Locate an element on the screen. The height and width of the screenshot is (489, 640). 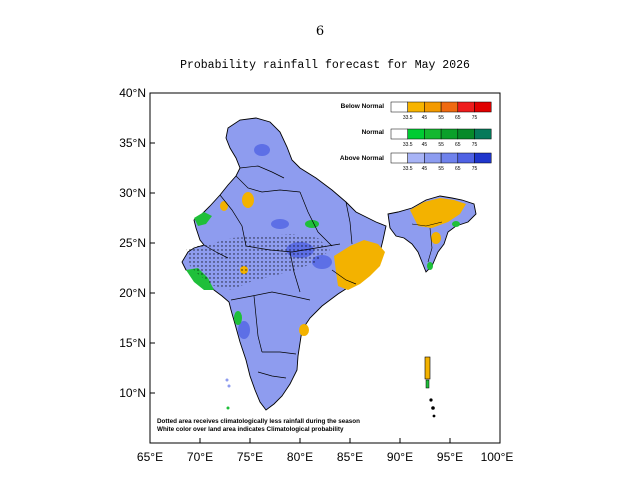
lon-label: 80°E is located at coordinates (300, 457).